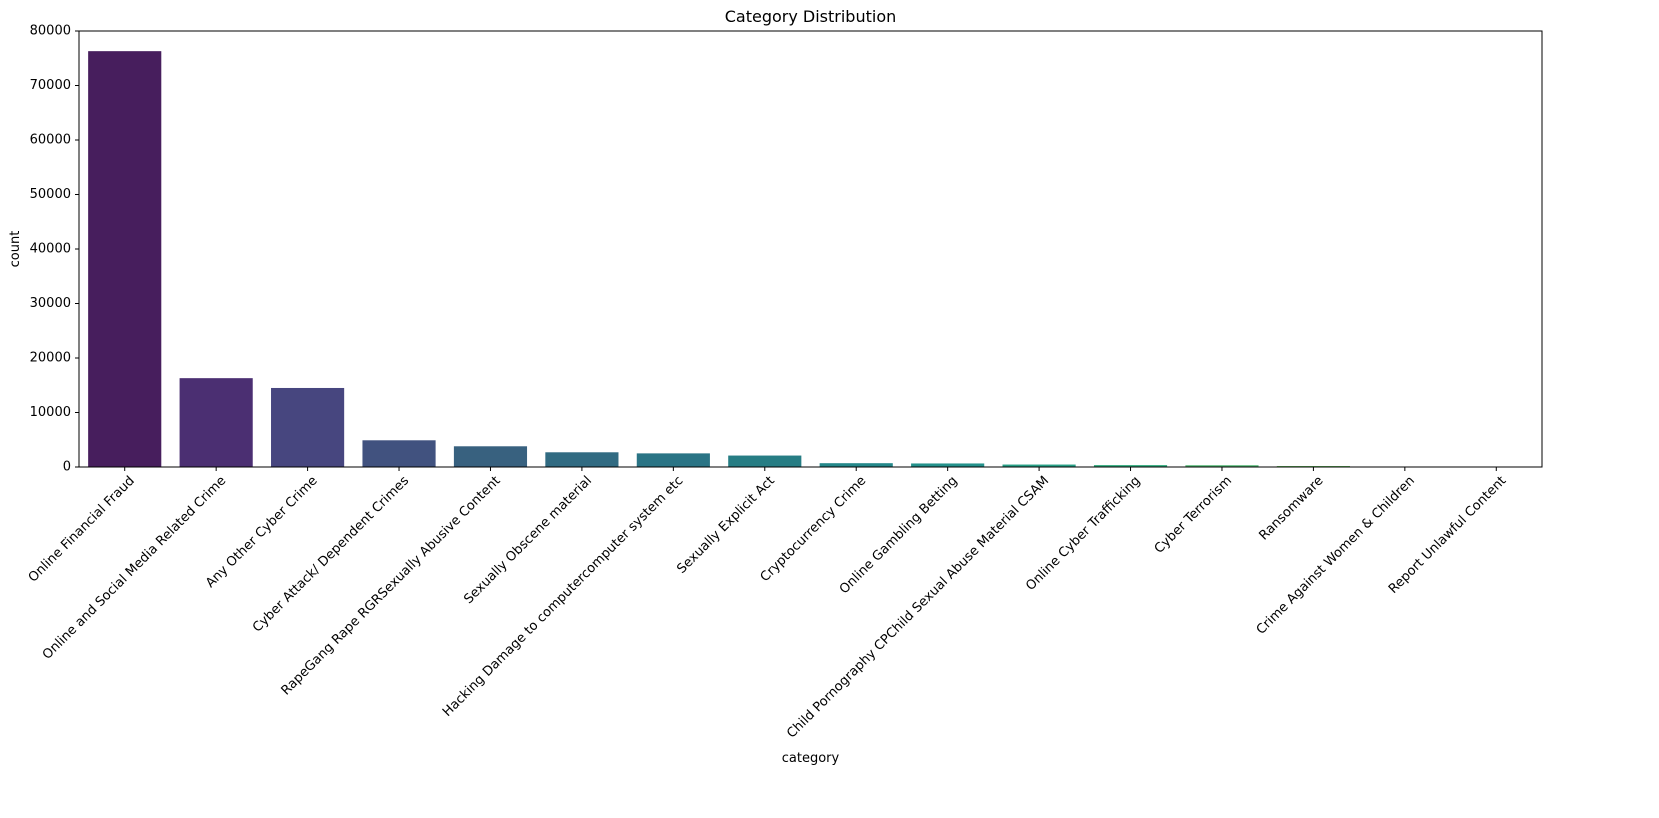 Image resolution: width=1659 pixels, height=818 pixels. Describe the element at coordinates (1336, 555) in the screenshot. I see `x-tick-label: Crime Against Women & Children` at that location.